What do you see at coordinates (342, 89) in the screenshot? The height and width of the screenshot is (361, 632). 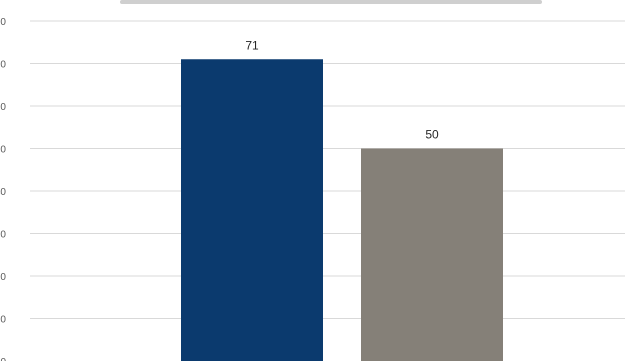 I see `data-labels: 71 50` at bounding box center [342, 89].